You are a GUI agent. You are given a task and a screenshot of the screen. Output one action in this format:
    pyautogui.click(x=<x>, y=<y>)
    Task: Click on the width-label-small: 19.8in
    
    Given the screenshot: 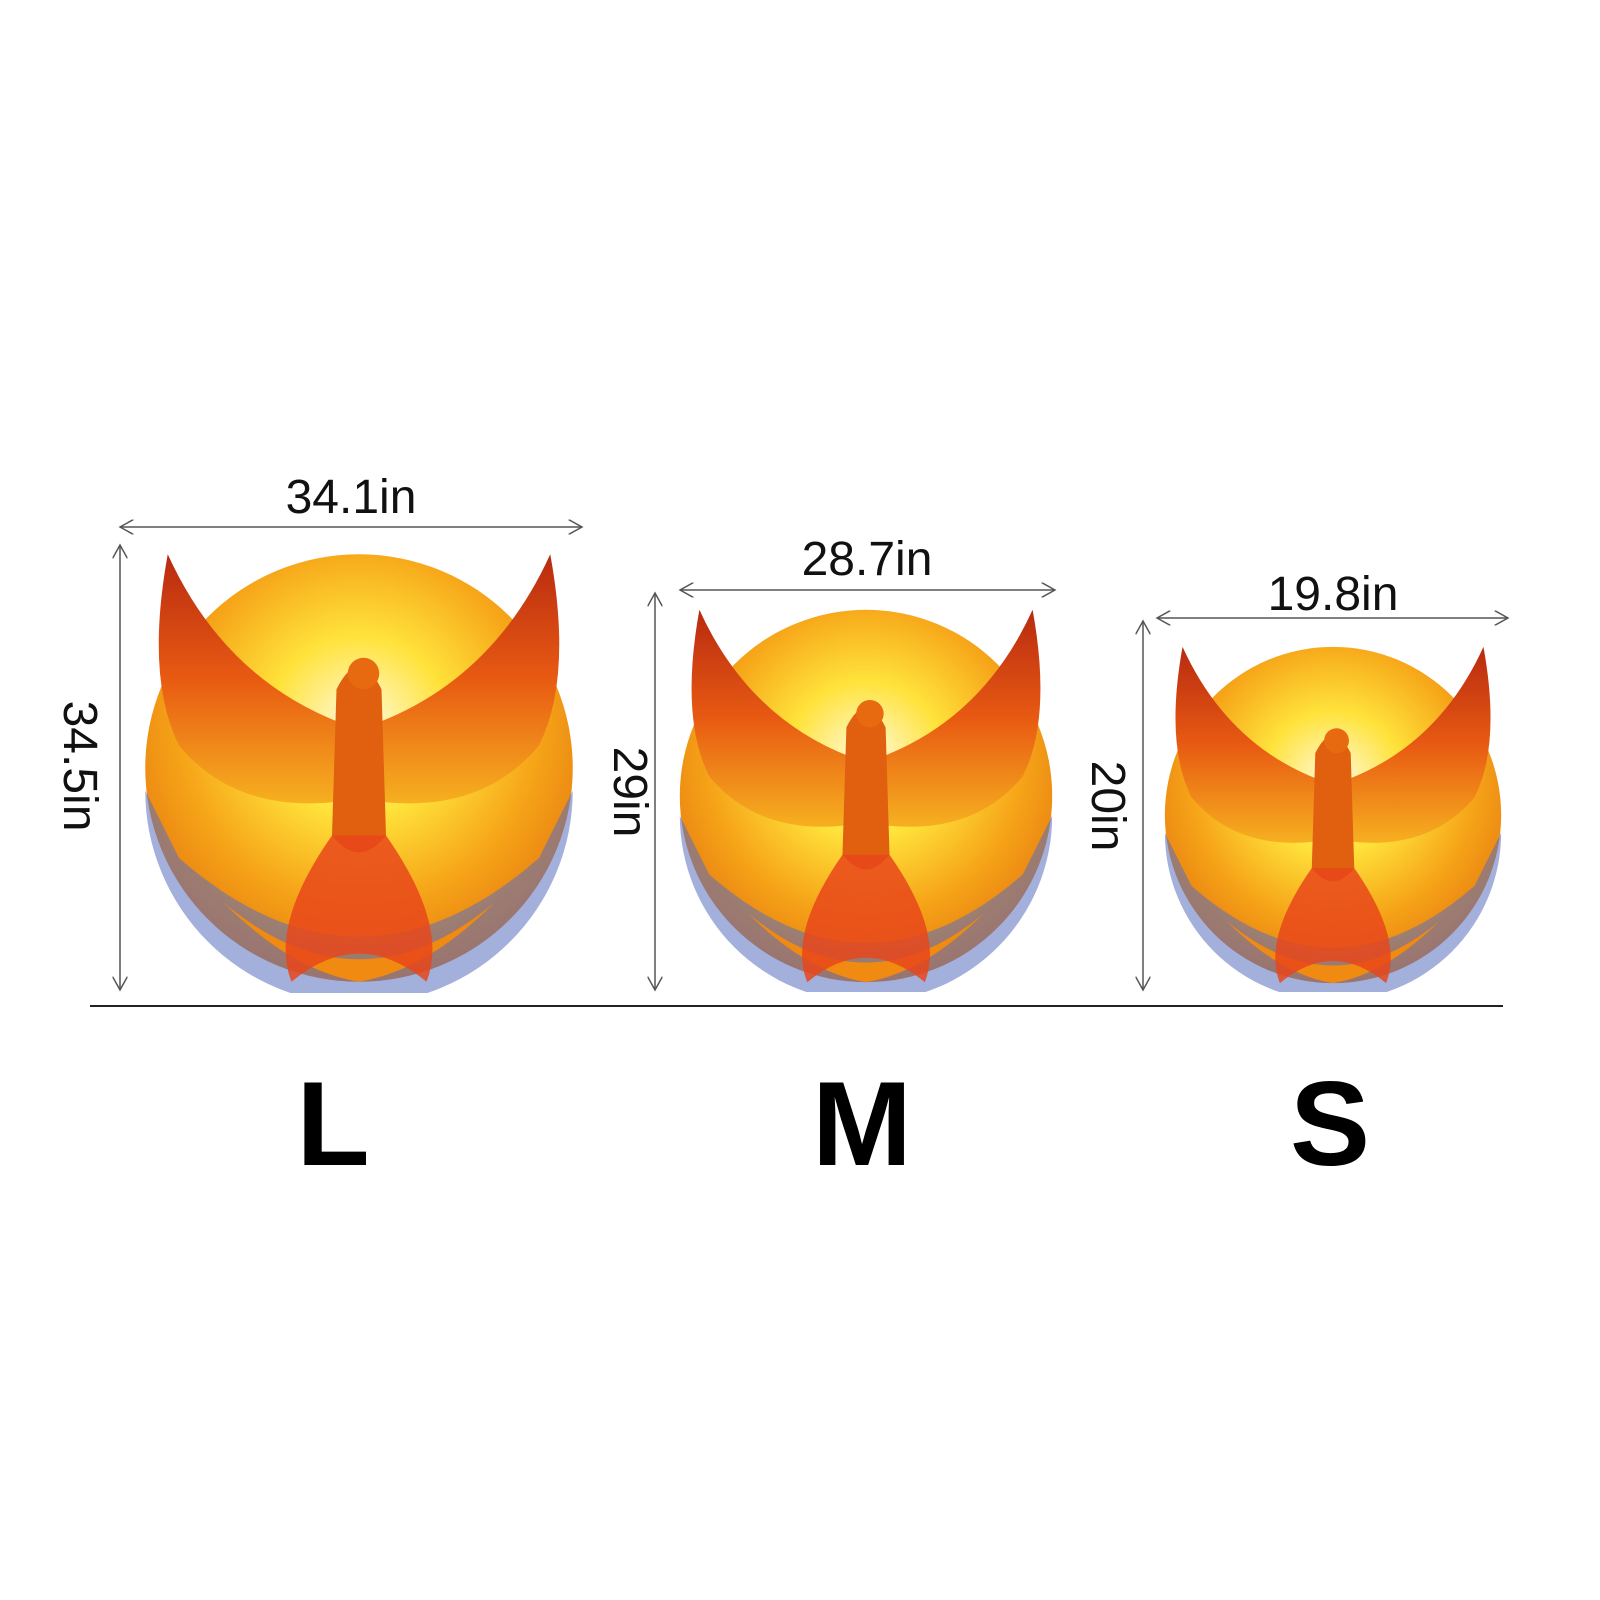 What is the action you would take?
    pyautogui.click(x=1333, y=594)
    